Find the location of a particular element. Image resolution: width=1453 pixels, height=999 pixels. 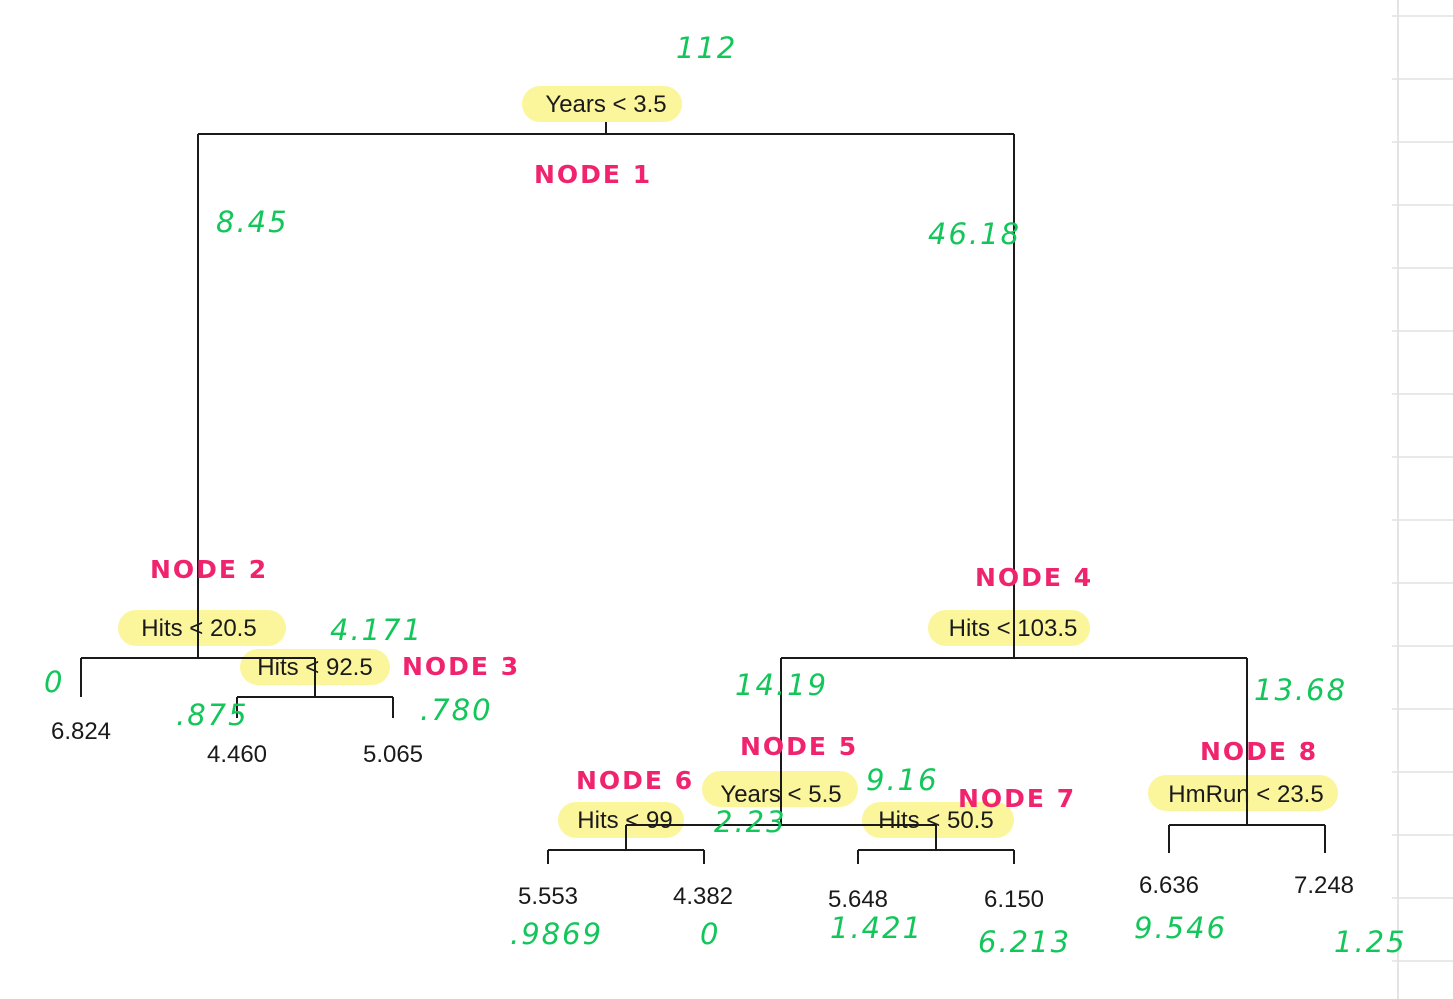

leaf-l6: 5.648 is located at coordinates (858, 899).